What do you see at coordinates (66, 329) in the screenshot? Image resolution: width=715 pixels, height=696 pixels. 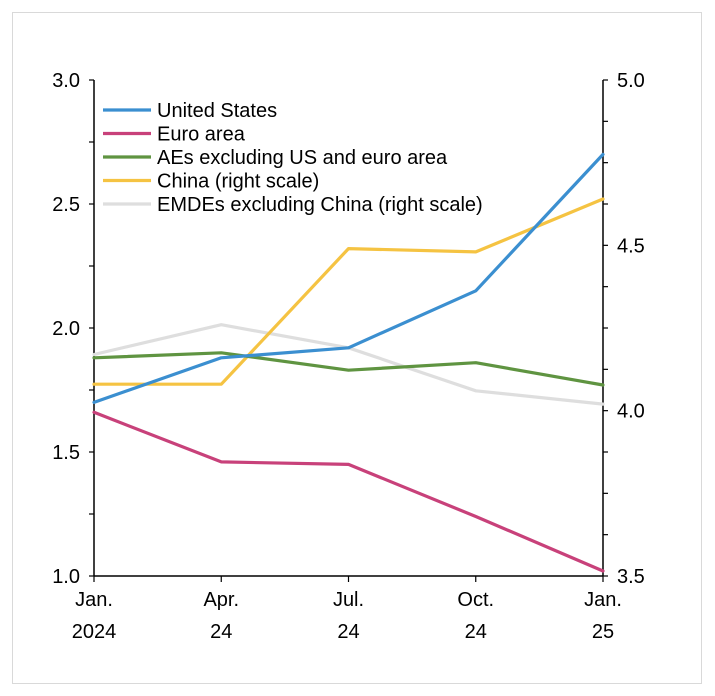 I see `left-tick-label: 2.0` at bounding box center [66, 329].